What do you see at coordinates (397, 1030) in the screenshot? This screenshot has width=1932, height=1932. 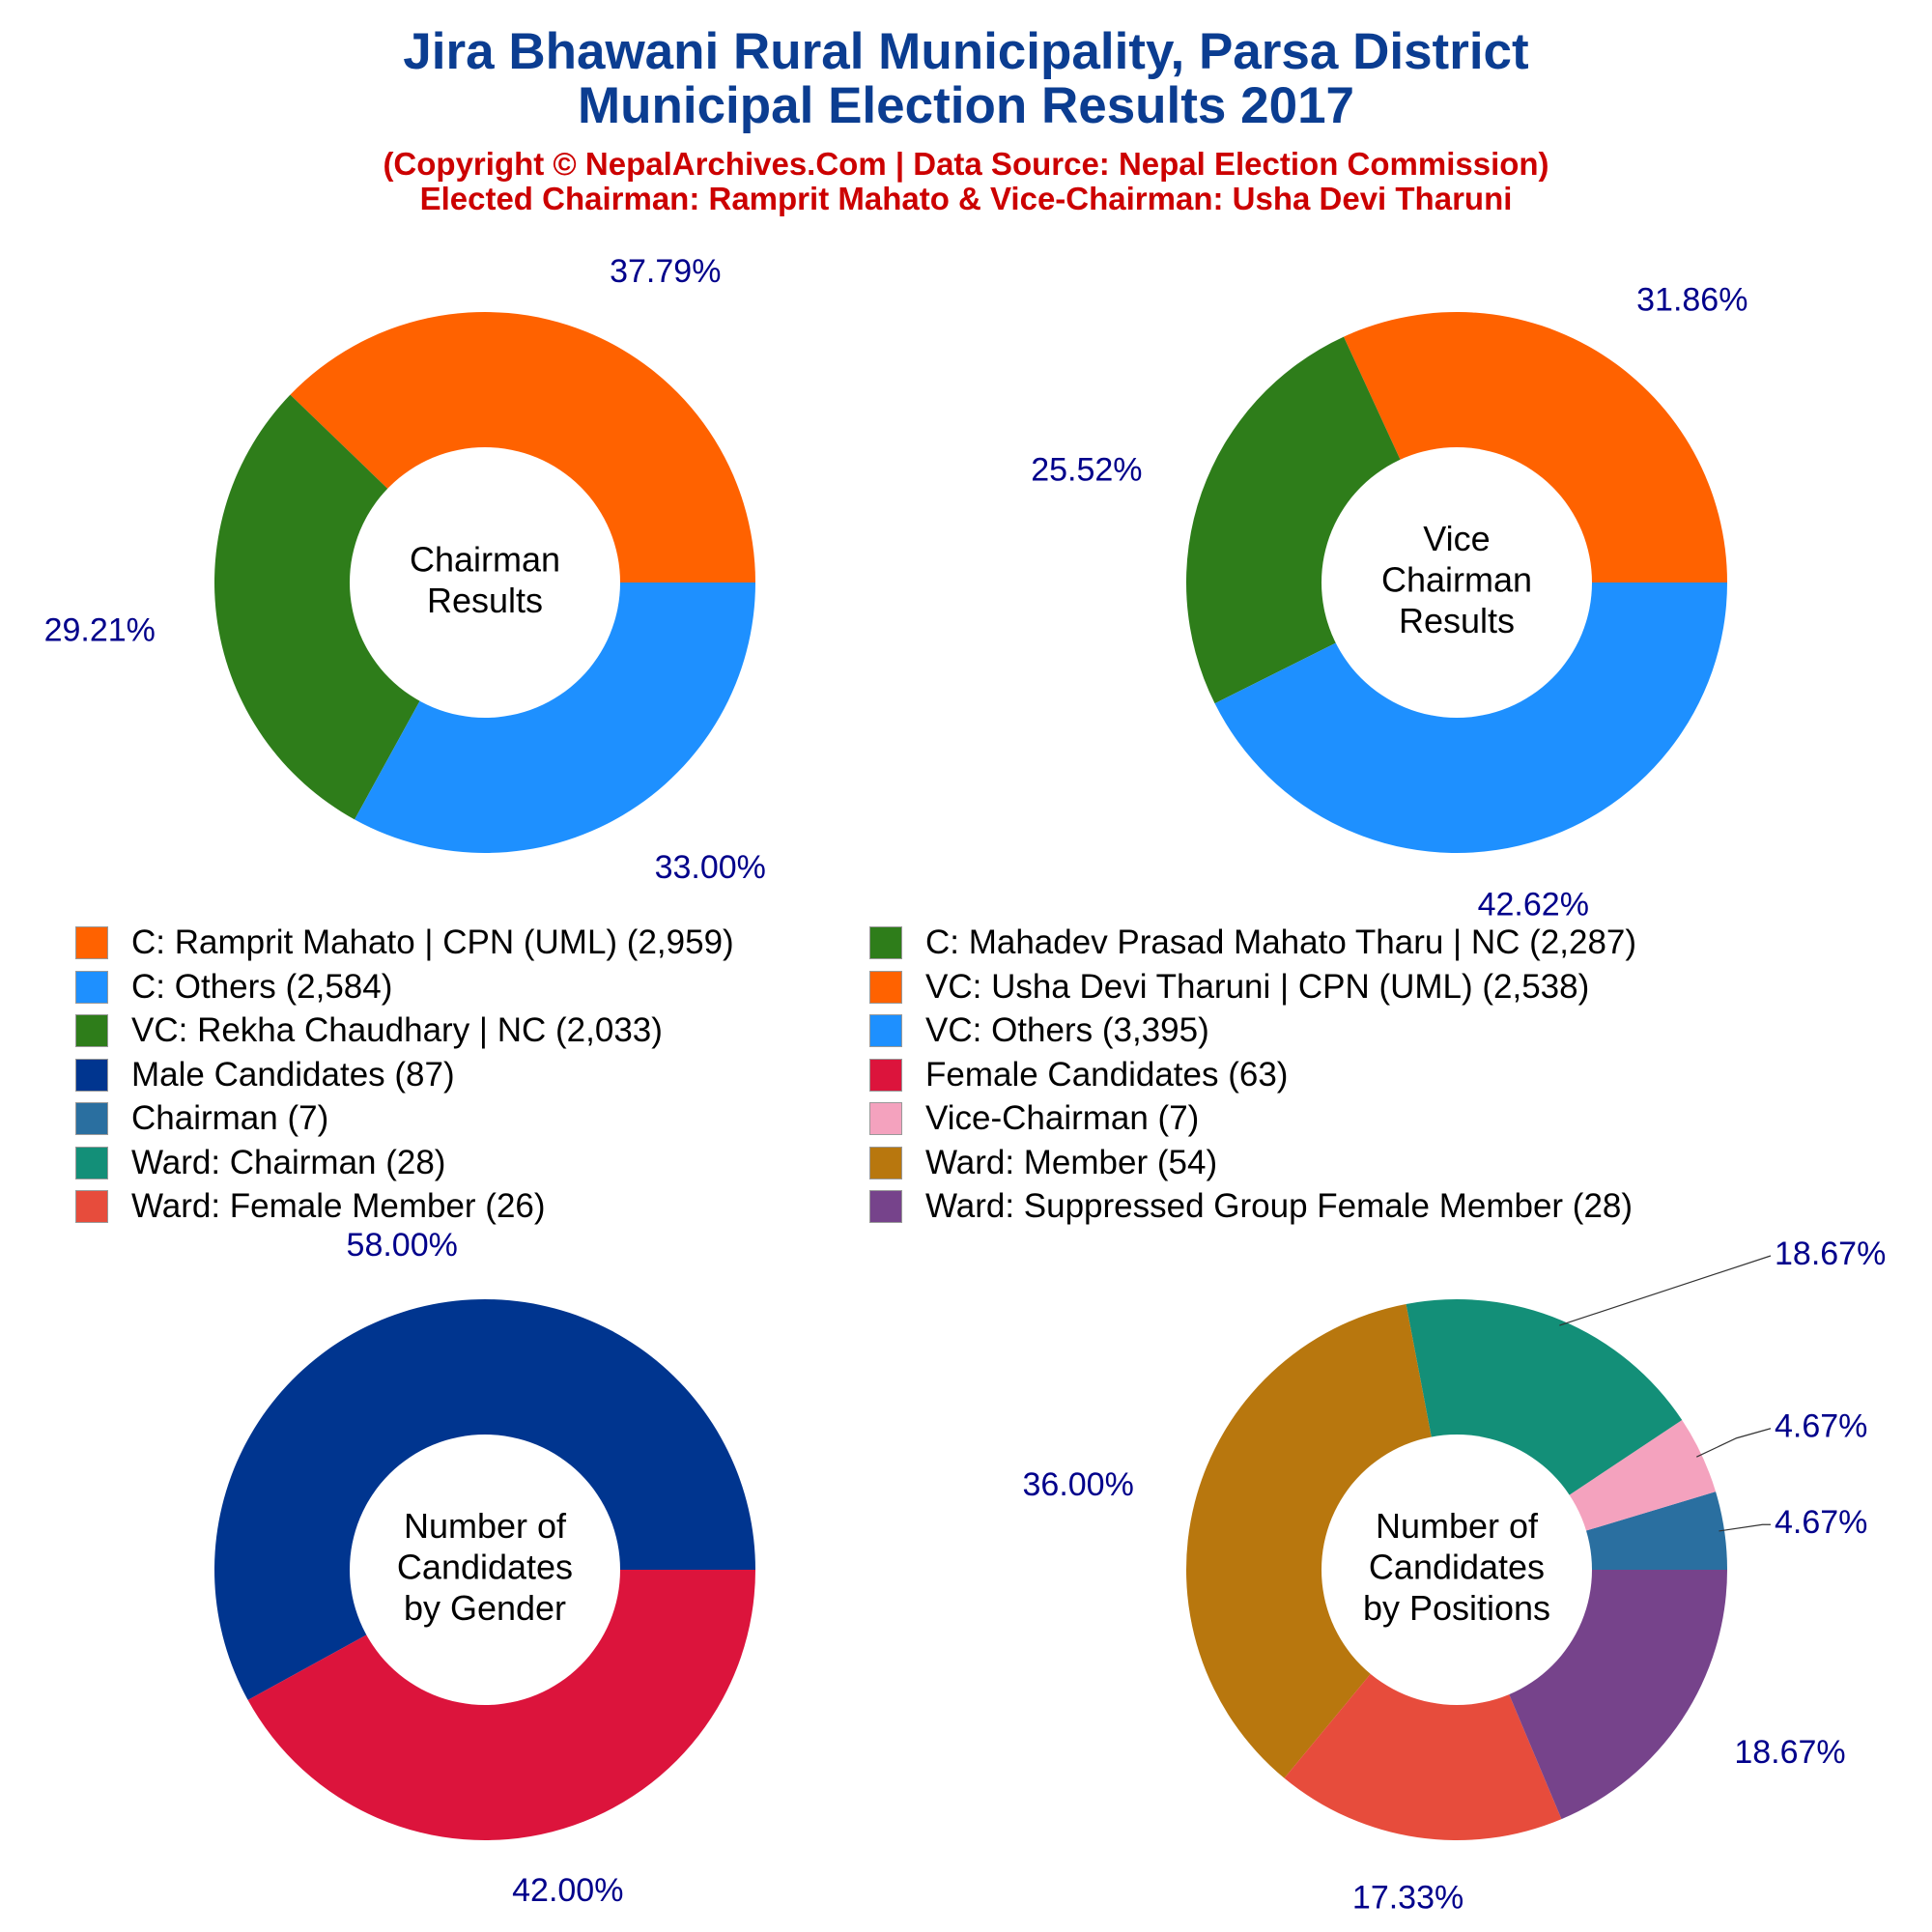 I see `legend-label: VC: Rekha Chaudhary | NC (2,033)` at bounding box center [397, 1030].